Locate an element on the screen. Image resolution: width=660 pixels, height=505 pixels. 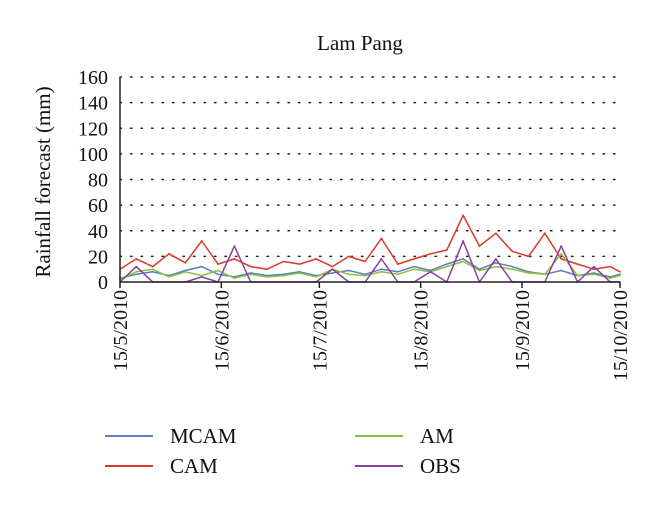
x-tick-label: 15/8/2010 is located at coordinates (422, 330).